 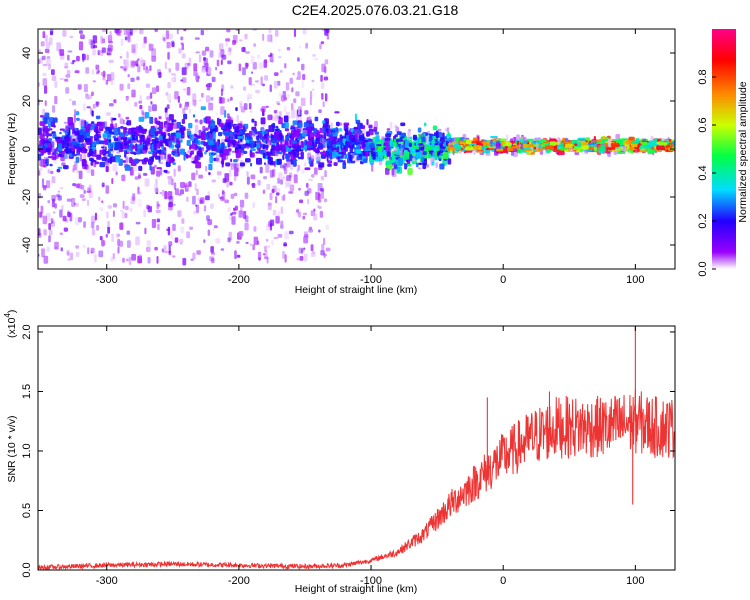 What do you see at coordinates (12, 312) in the screenshot?
I see `snr-y-multiplier-close: )` at bounding box center [12, 312].